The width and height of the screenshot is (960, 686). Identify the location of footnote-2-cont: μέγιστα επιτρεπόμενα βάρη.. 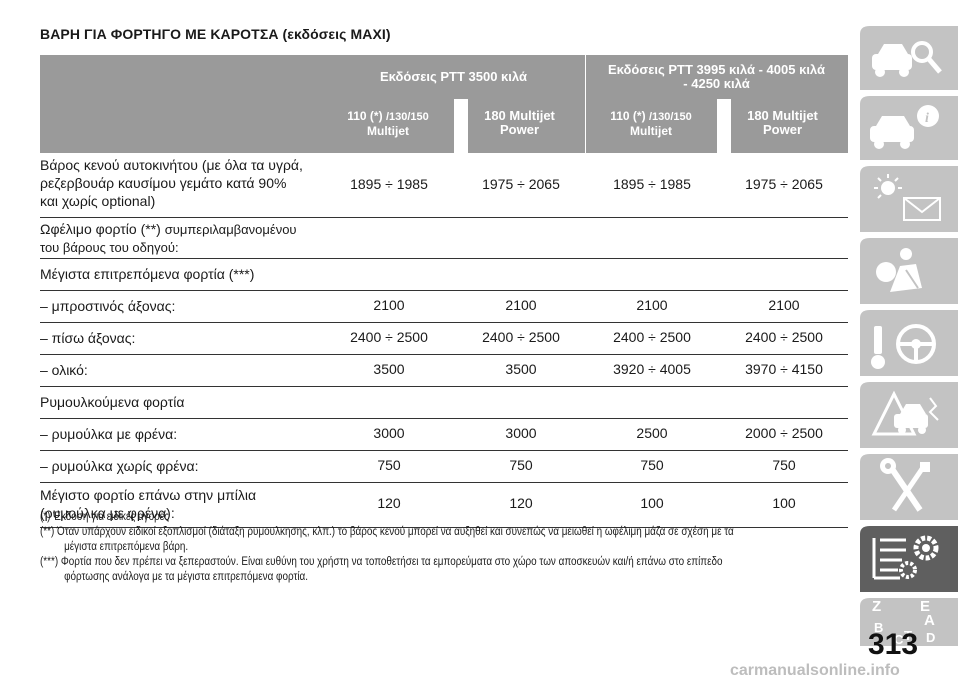
(126, 547).